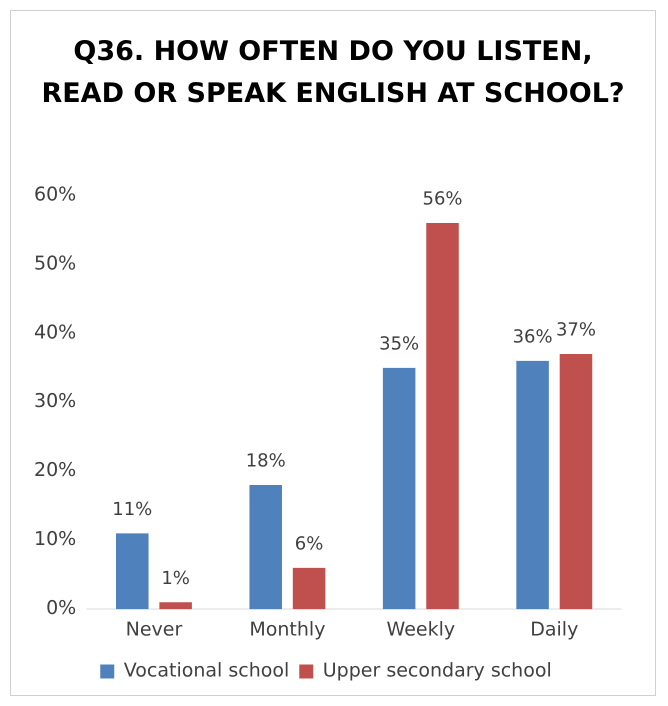 This screenshot has width=668, height=706. I want to click on x-tick-label: Daily, so click(554, 629).